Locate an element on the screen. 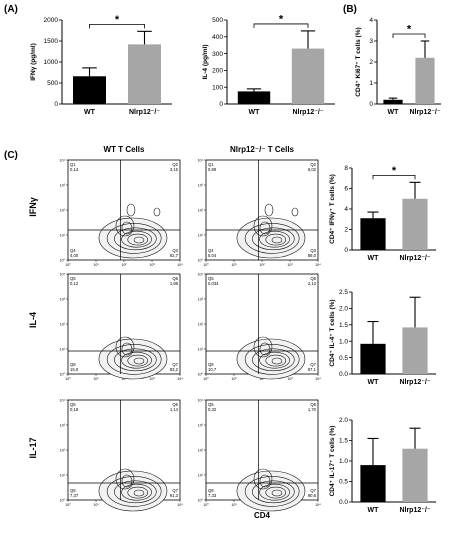 This screenshot has height=550, width=449. quadrant-value: 6,02 is located at coordinates (312, 169).